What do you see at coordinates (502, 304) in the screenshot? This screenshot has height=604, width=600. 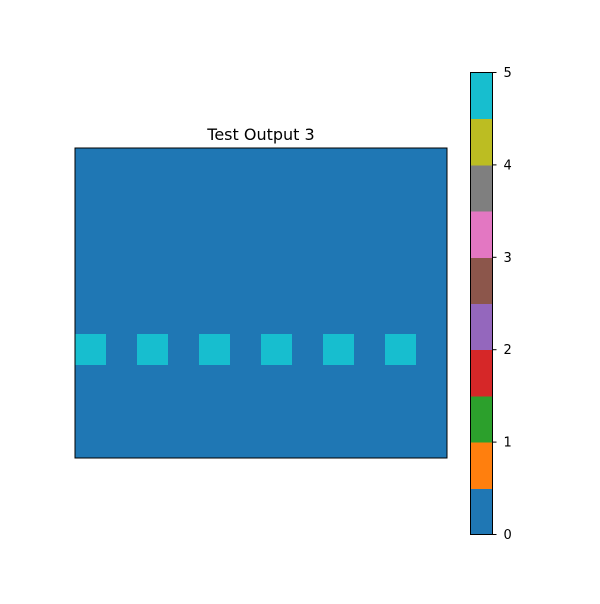 I see `colorbar-ticks: 0 1 2 3 4 5` at bounding box center [502, 304].